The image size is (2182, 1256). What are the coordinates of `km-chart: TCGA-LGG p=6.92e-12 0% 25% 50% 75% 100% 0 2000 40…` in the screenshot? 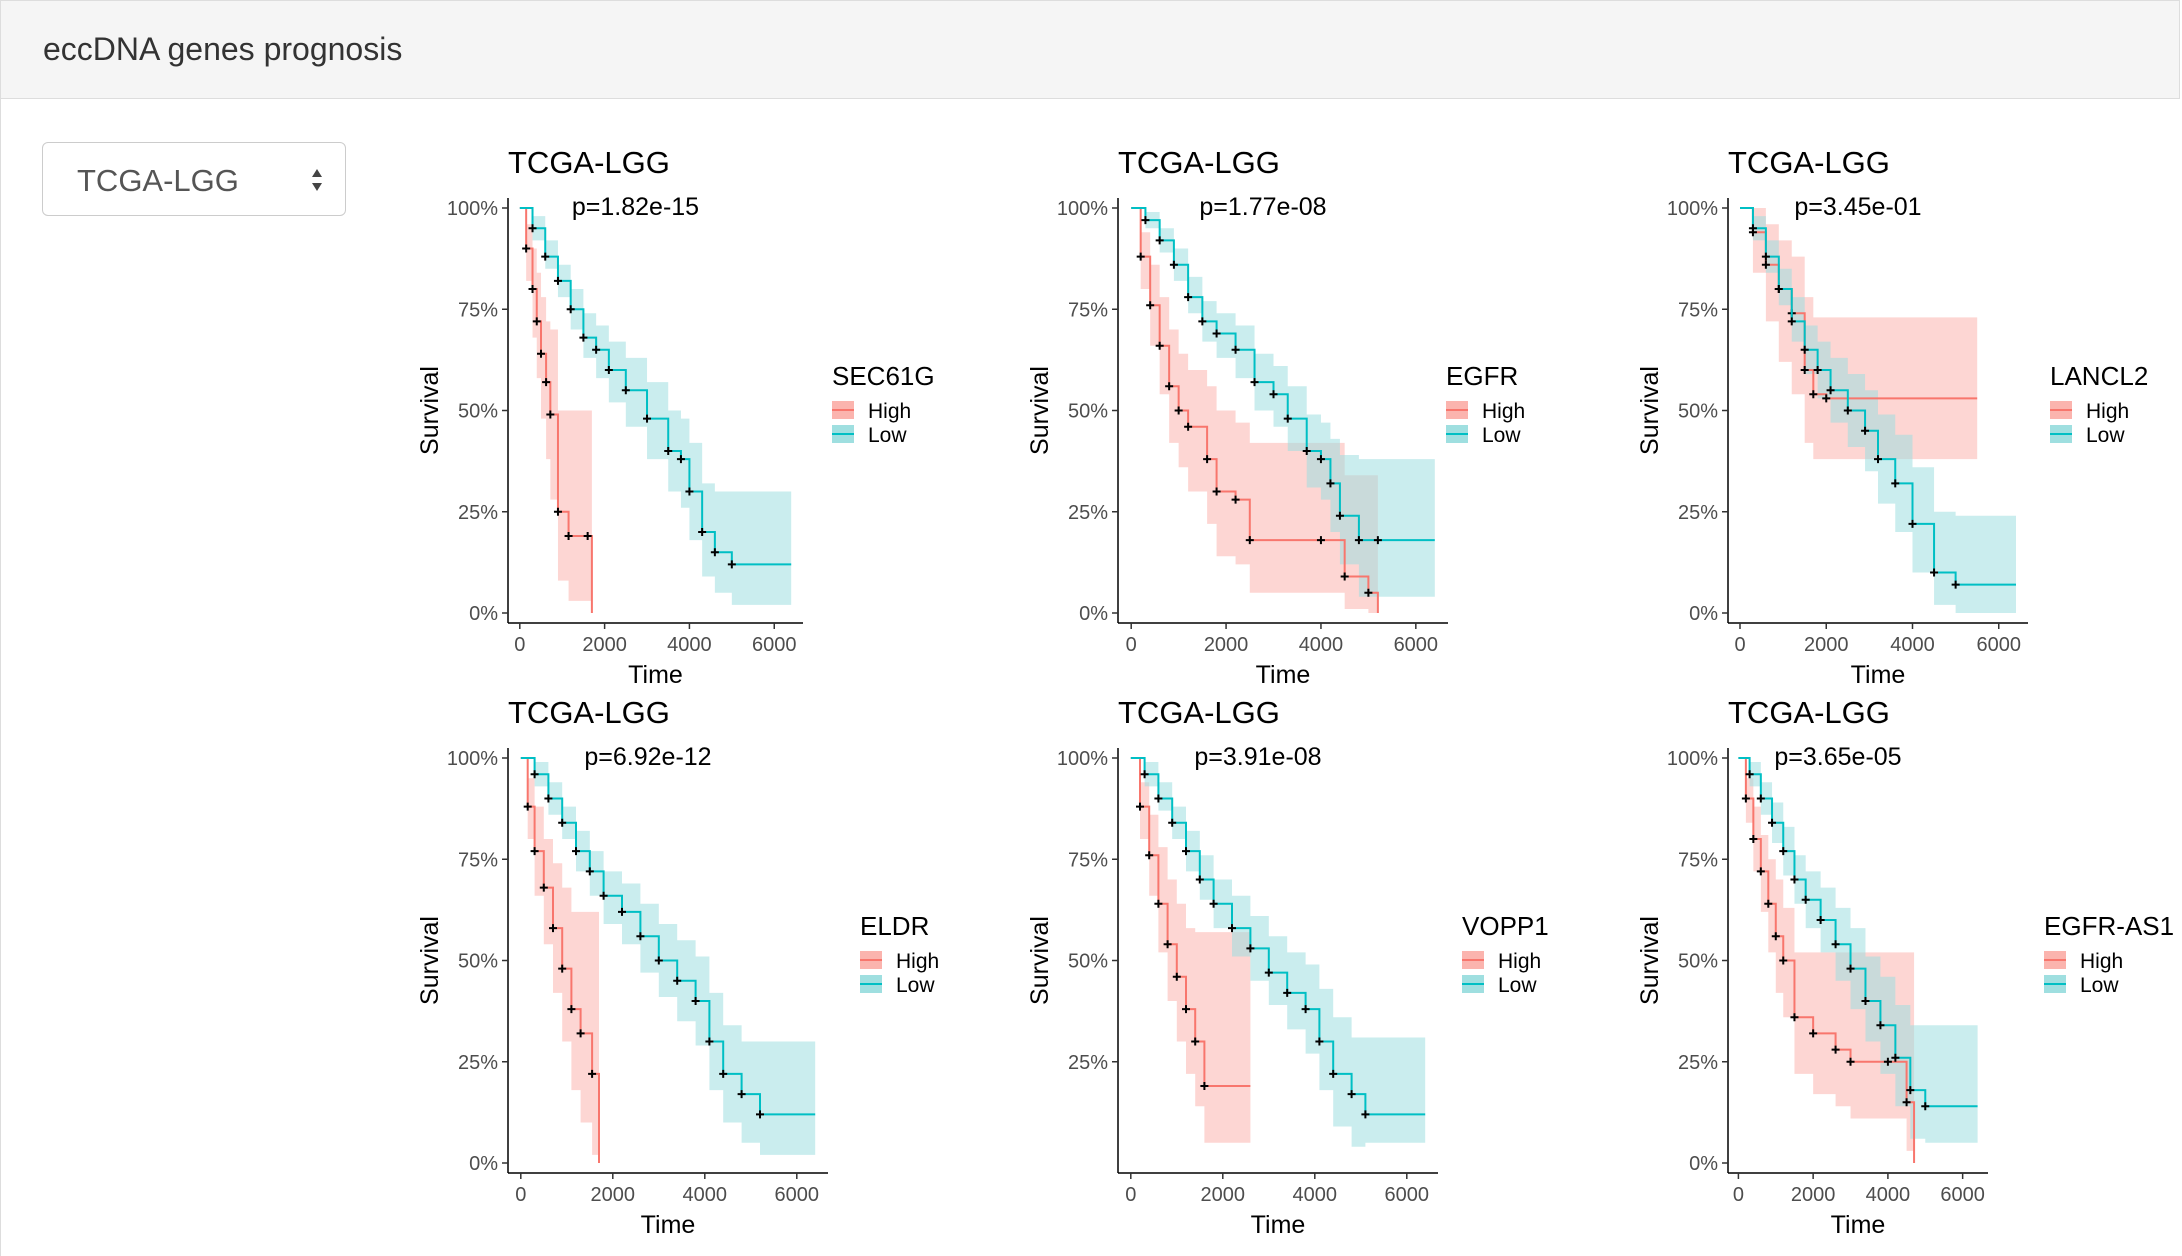 It's located at (677, 967).